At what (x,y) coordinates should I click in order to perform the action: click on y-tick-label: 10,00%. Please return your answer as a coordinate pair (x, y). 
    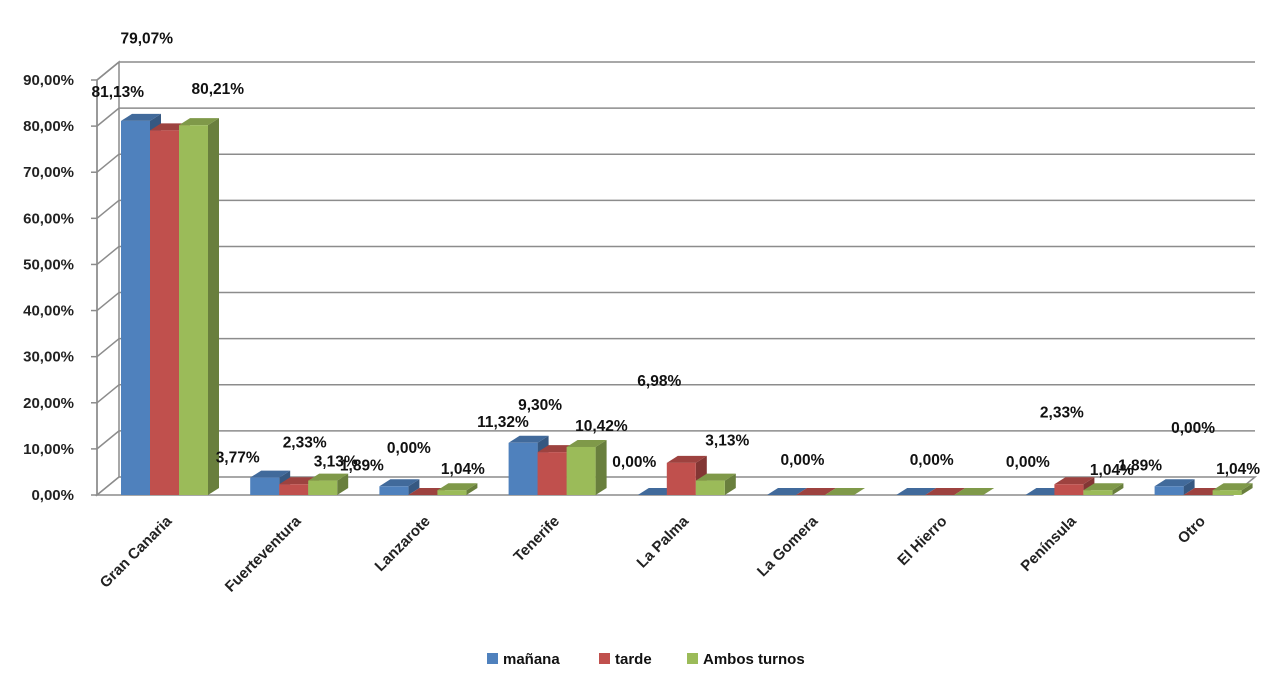
    Looking at the image, I should click on (48, 449).